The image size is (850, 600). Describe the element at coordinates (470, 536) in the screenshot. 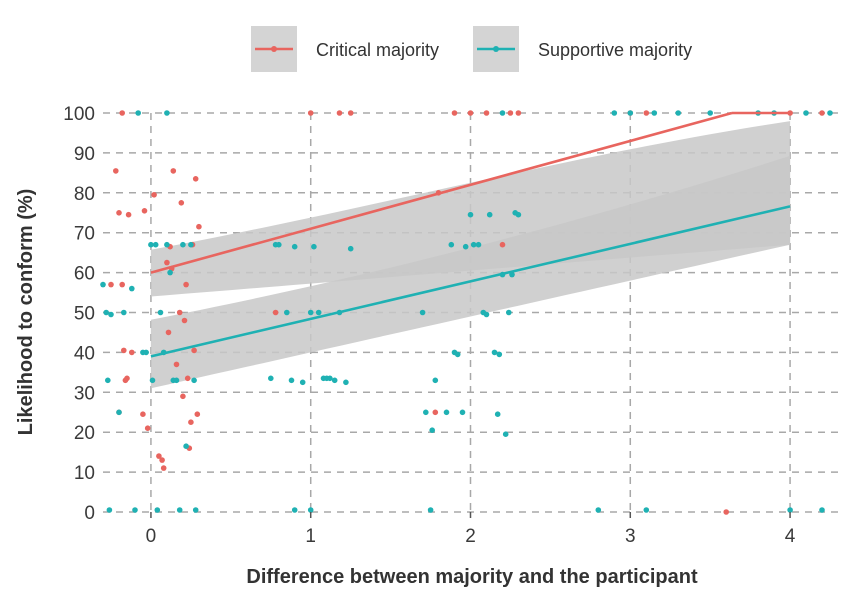

I see `x-tick-label: 2` at that location.